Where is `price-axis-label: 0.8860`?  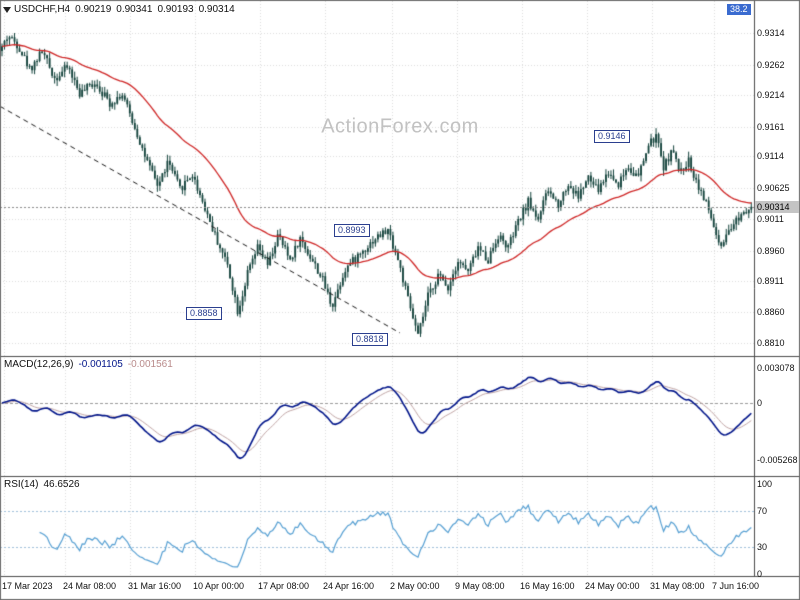 price-axis-label: 0.8860 is located at coordinates (771, 312).